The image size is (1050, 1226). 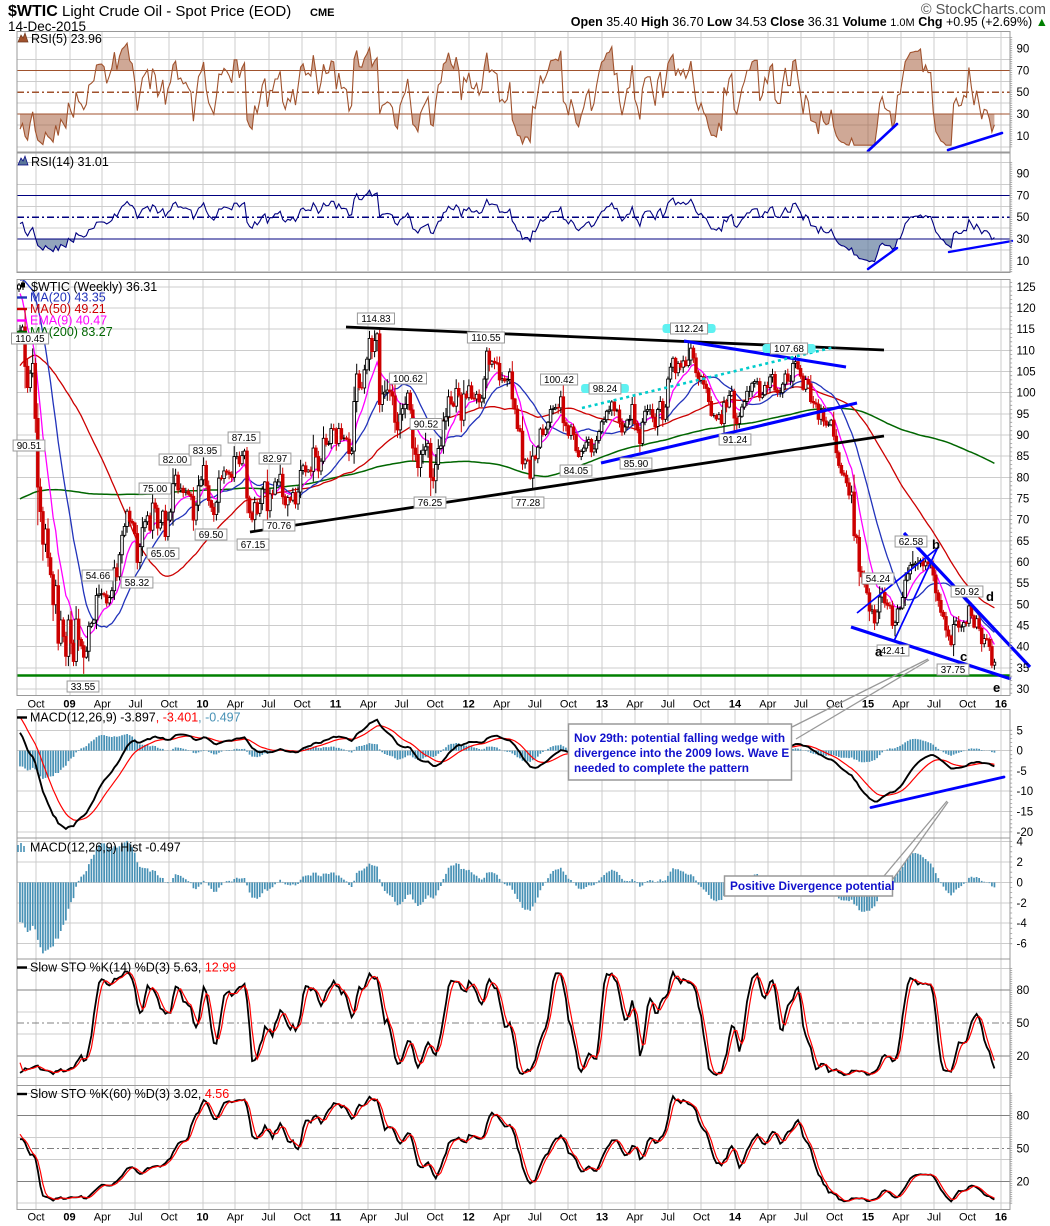 What do you see at coordinates (1023, 499) in the screenshot?
I see `svg-text: 75` at bounding box center [1023, 499].